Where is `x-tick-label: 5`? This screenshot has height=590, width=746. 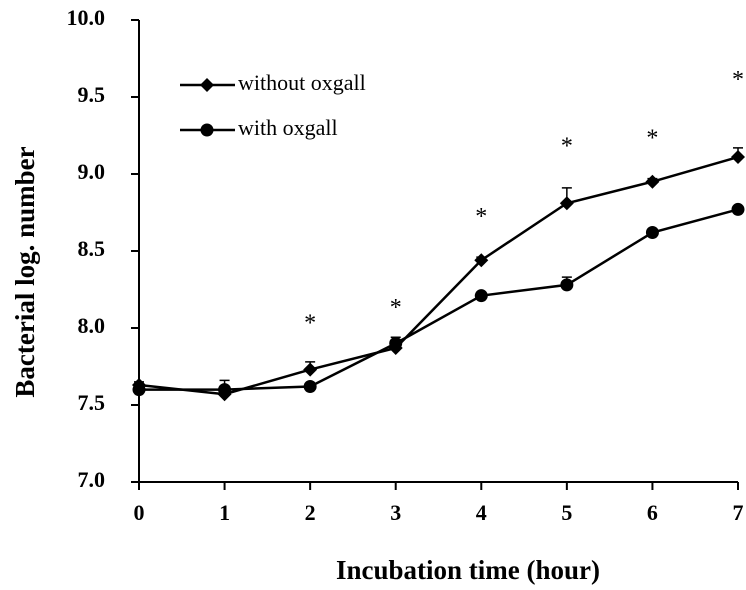 x-tick-label: 5 is located at coordinates (566, 512).